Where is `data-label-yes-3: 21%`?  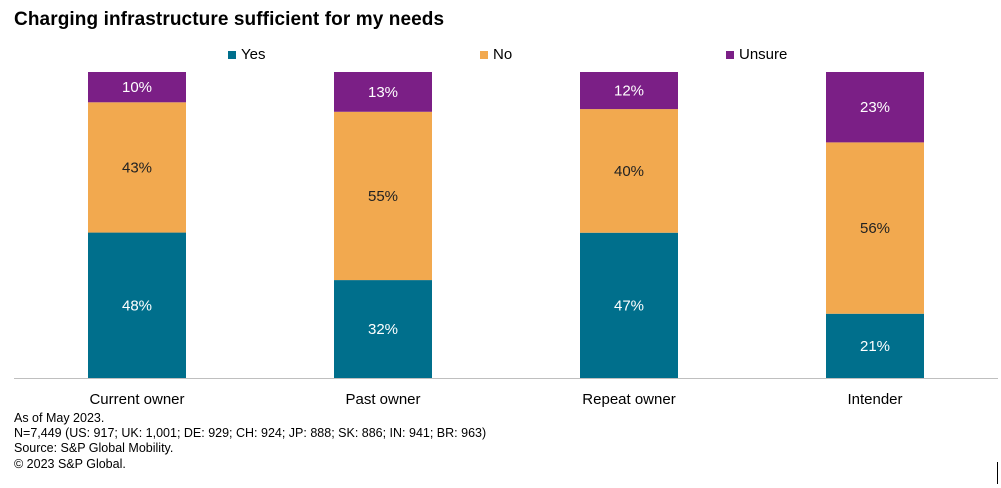
data-label-yes-3: 21% is located at coordinates (875, 346).